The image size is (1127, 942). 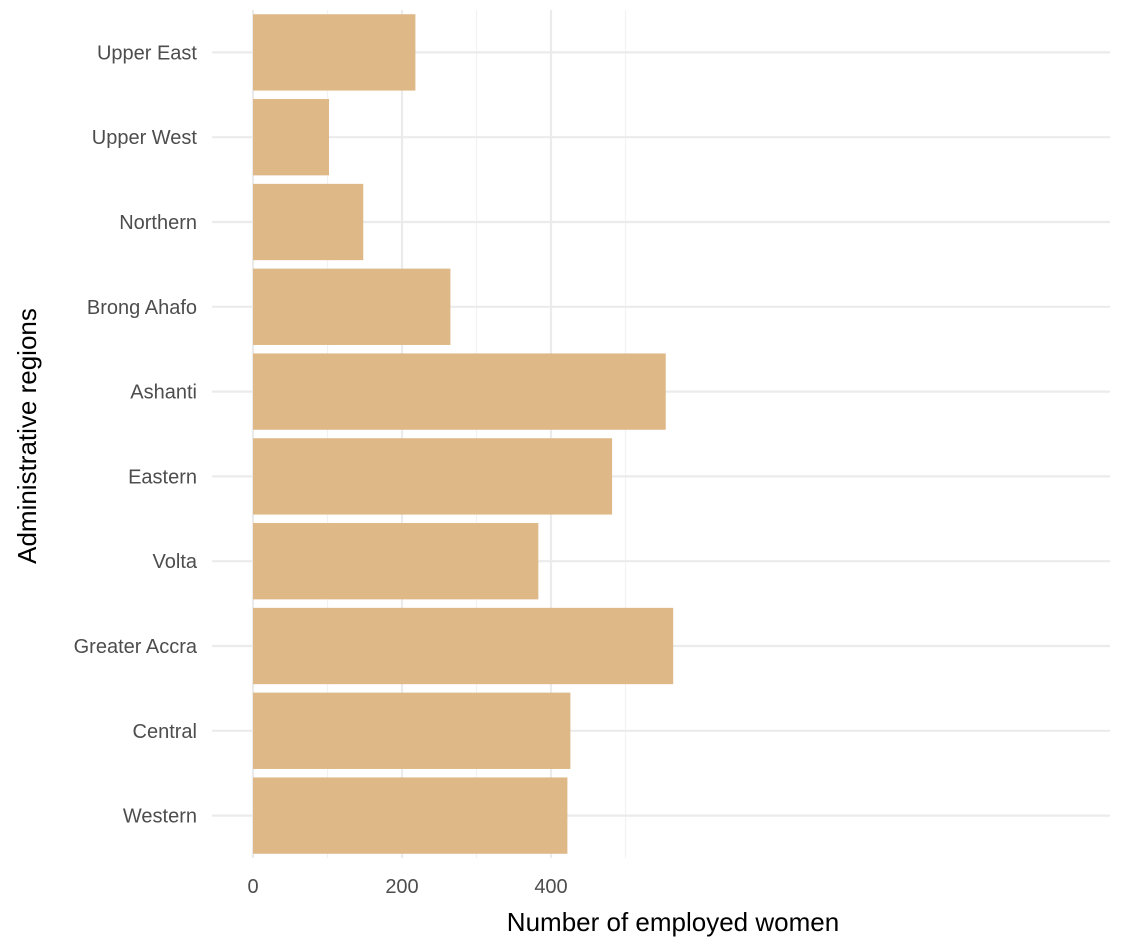 I want to click on y-tick-label: Greater Accra, so click(x=136, y=647).